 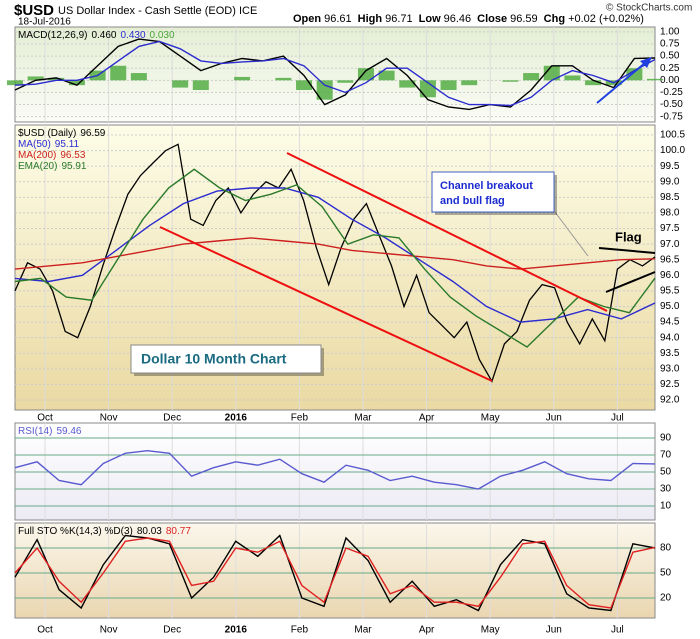 I want to click on y-tick-label: 70, so click(x=666, y=455).